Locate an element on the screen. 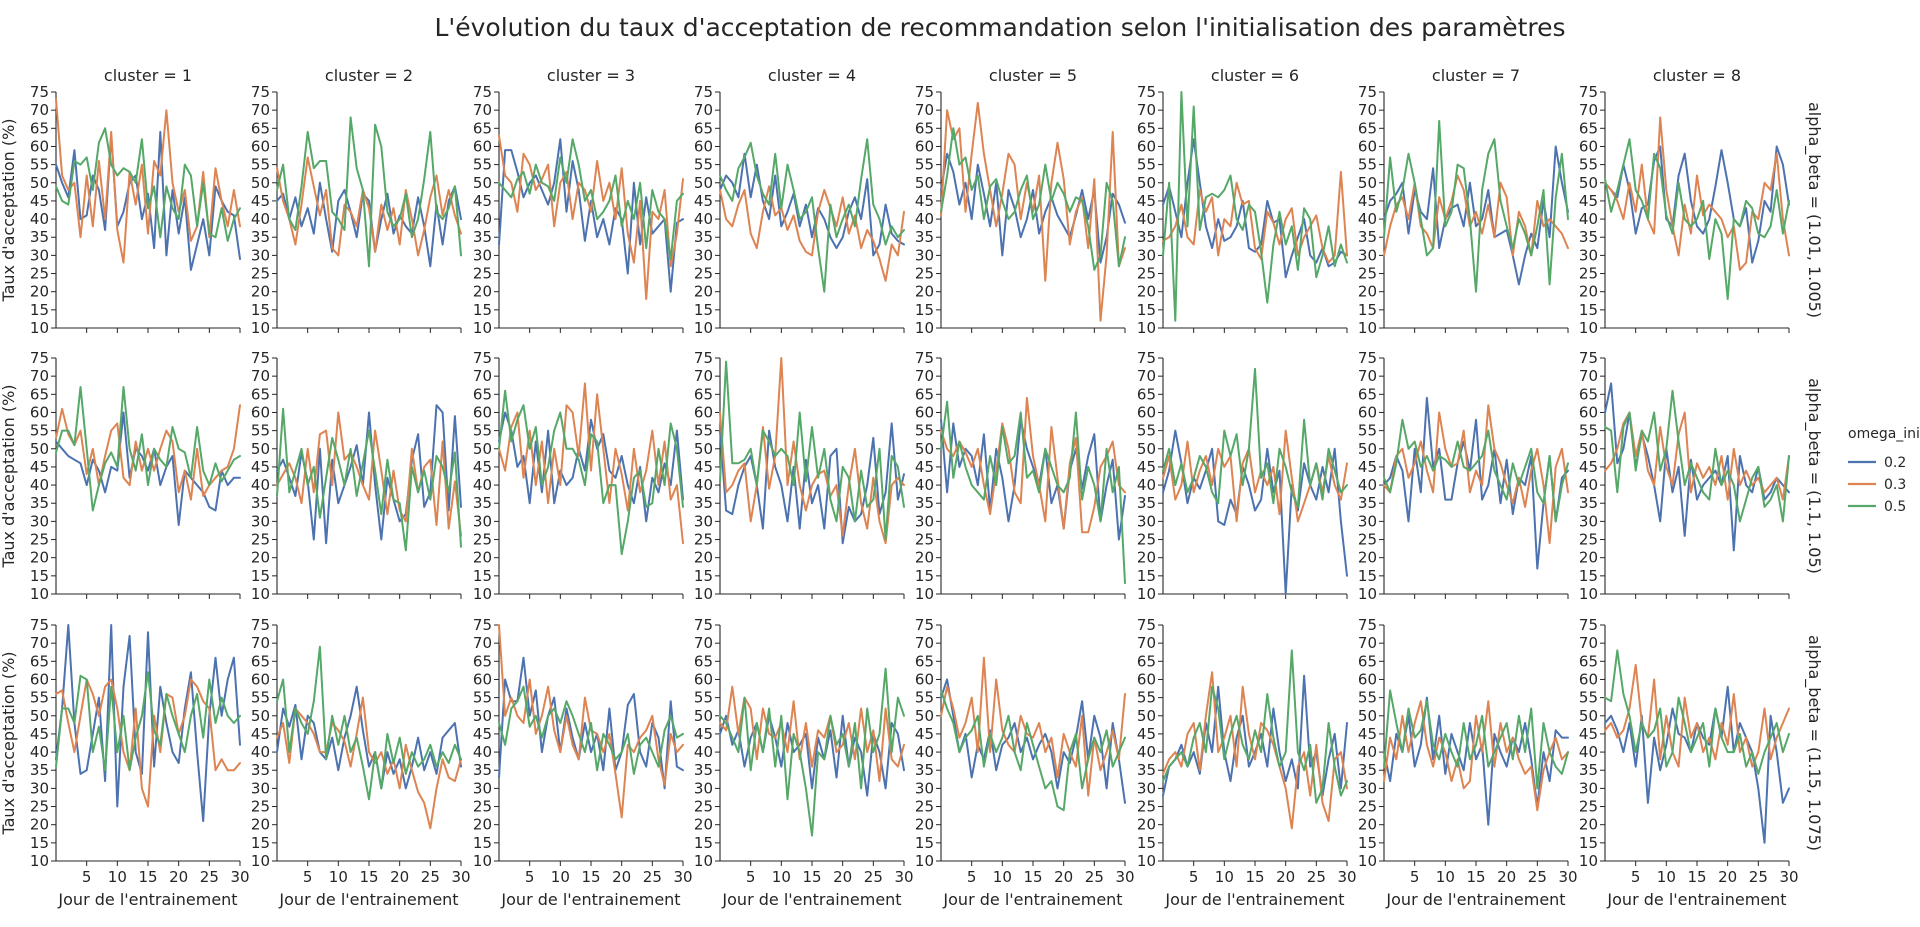  x-axis-label: Jour de l'entrainement is located at coordinates (1475, 899).